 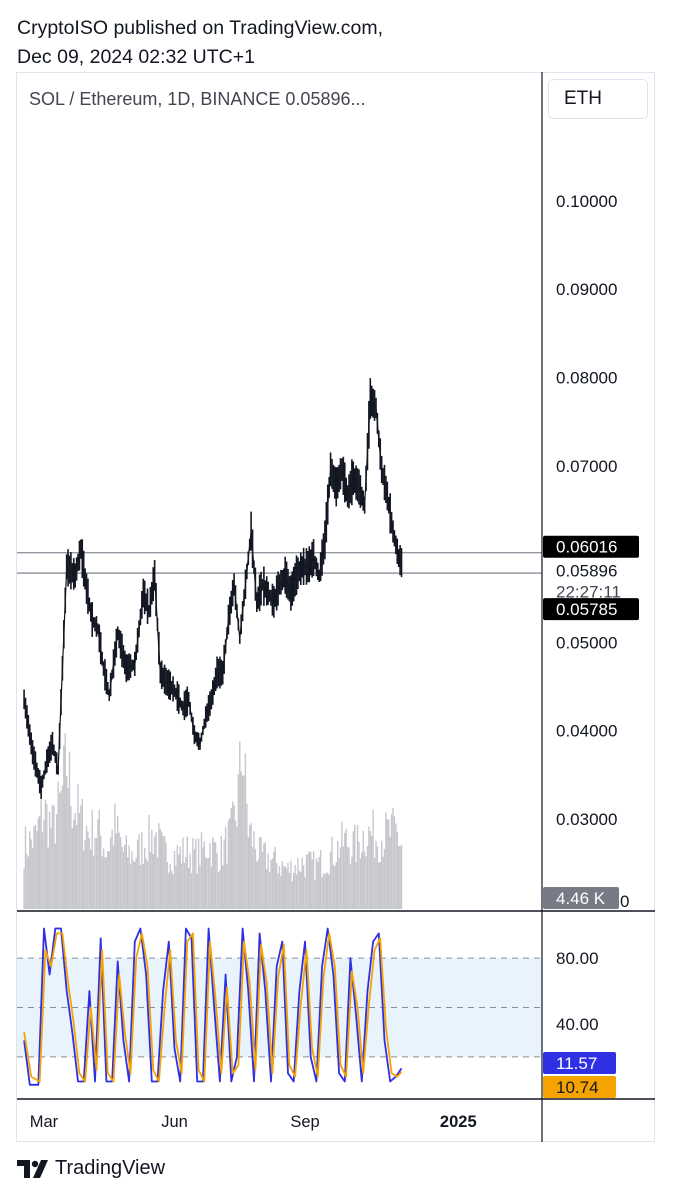 What do you see at coordinates (591, 546) in the screenshot?
I see `price-label-upper-level-bg` at bounding box center [591, 546].